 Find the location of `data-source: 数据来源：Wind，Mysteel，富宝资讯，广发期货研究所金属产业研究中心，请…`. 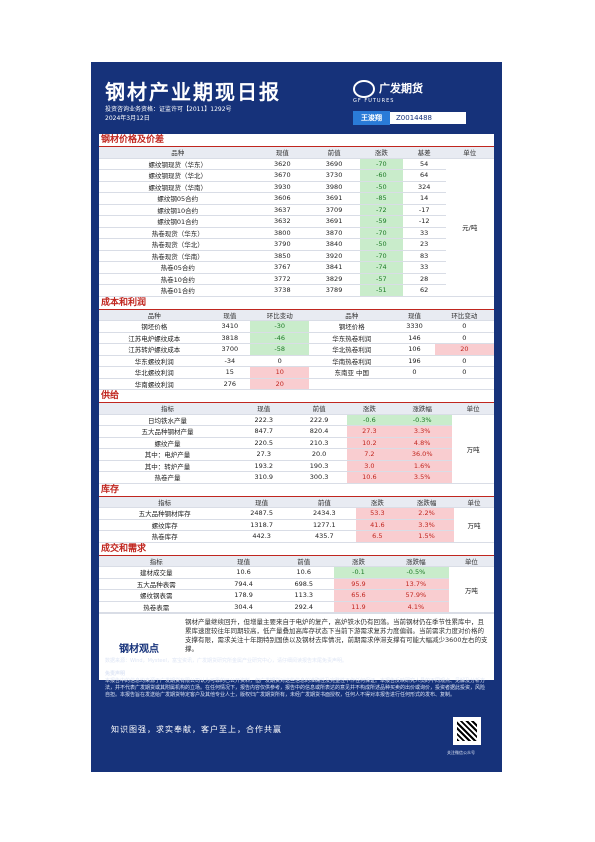

data-source: 数据来源：Wind，Mysteel，富宝资讯，广发期货研究所金属产业研究中心，请… is located at coordinates (226, 661).